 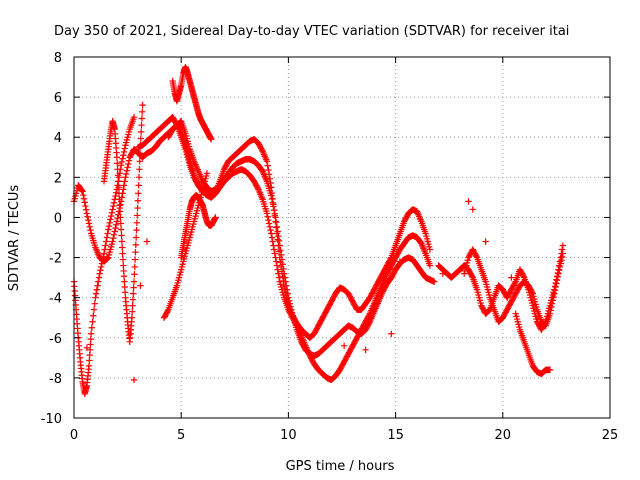 What do you see at coordinates (51, 419) in the screenshot?
I see `y-tick-label: -10` at bounding box center [51, 419].